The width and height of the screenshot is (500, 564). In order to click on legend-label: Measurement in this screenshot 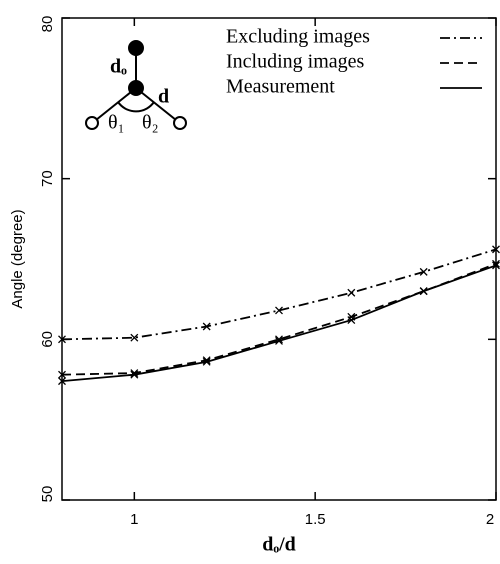, I will do `click(280, 87)`.